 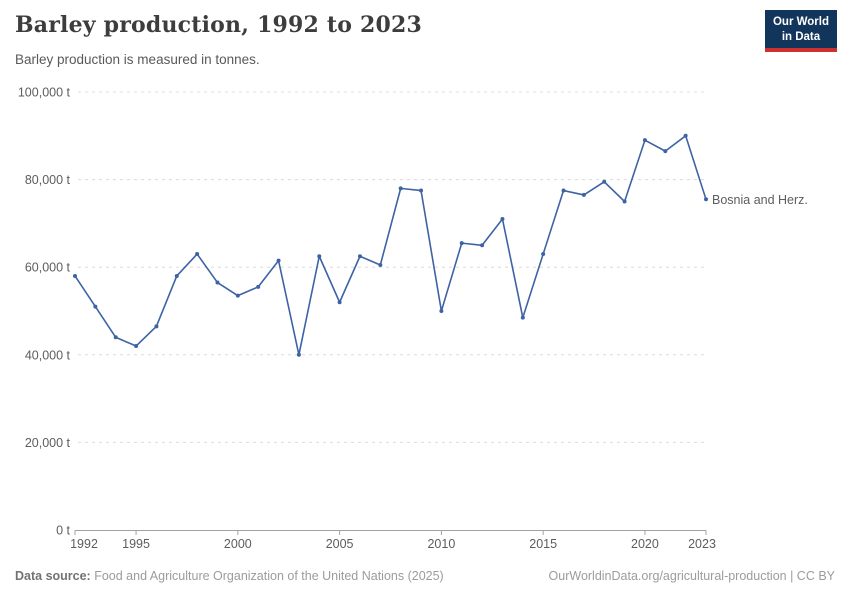 I want to click on x-tick-label: 2000, so click(x=238, y=544).